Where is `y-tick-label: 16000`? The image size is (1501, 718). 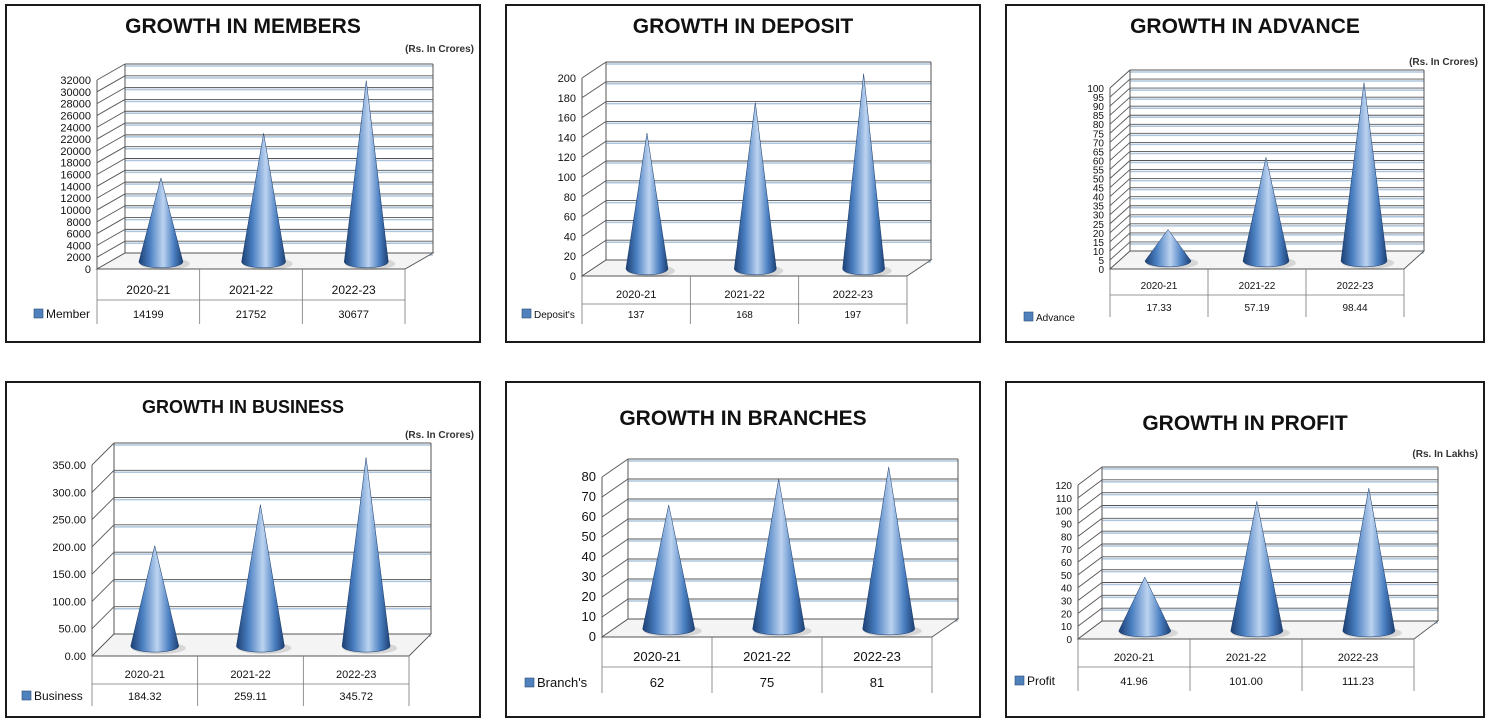
y-tick-label: 16000 is located at coordinates (75, 176).